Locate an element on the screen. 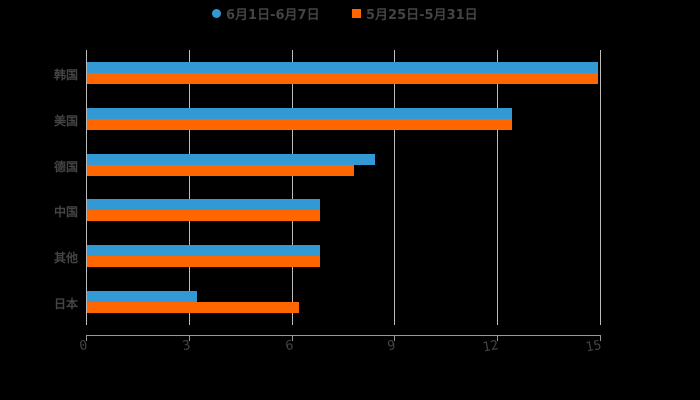  chart-legend: 6月1日-6月7日 5月25日-5月31日 is located at coordinates (350, 13).